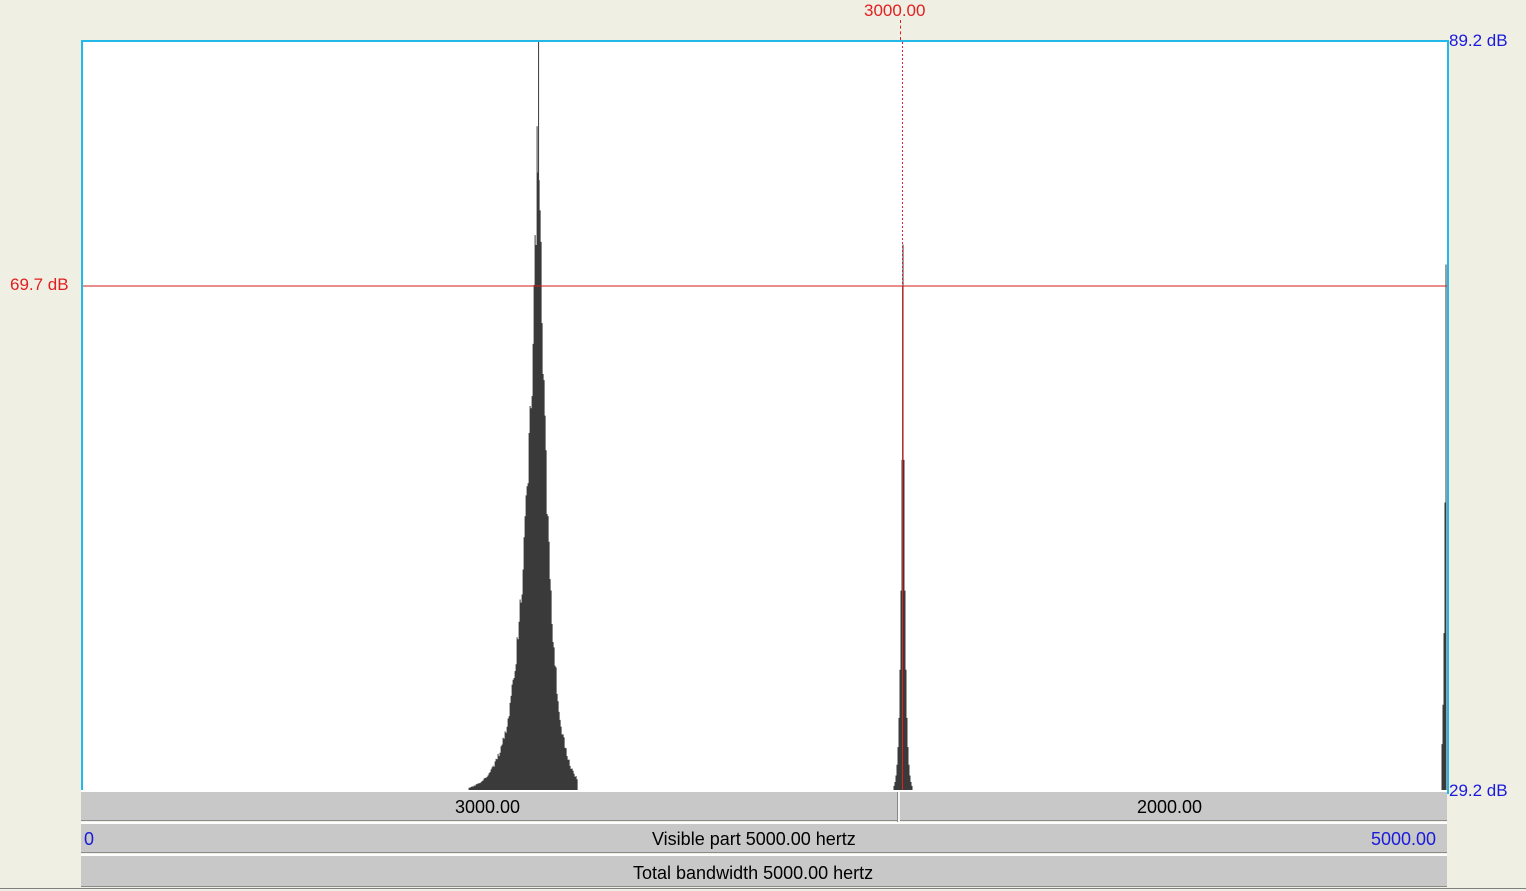  Describe the element at coordinates (753, 873) in the screenshot. I see `total-bandwidth-label: Total bandwidth 5000.00 hertz` at that location.